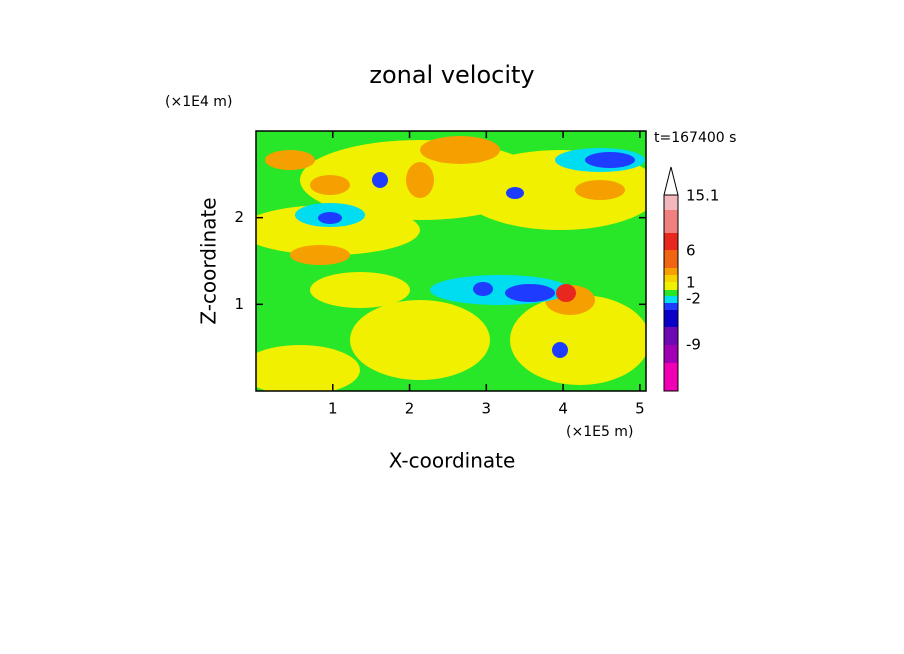 This screenshot has height=654, width=904. What do you see at coordinates (693, 345) in the screenshot?
I see `colorbar-label: -9` at bounding box center [693, 345].